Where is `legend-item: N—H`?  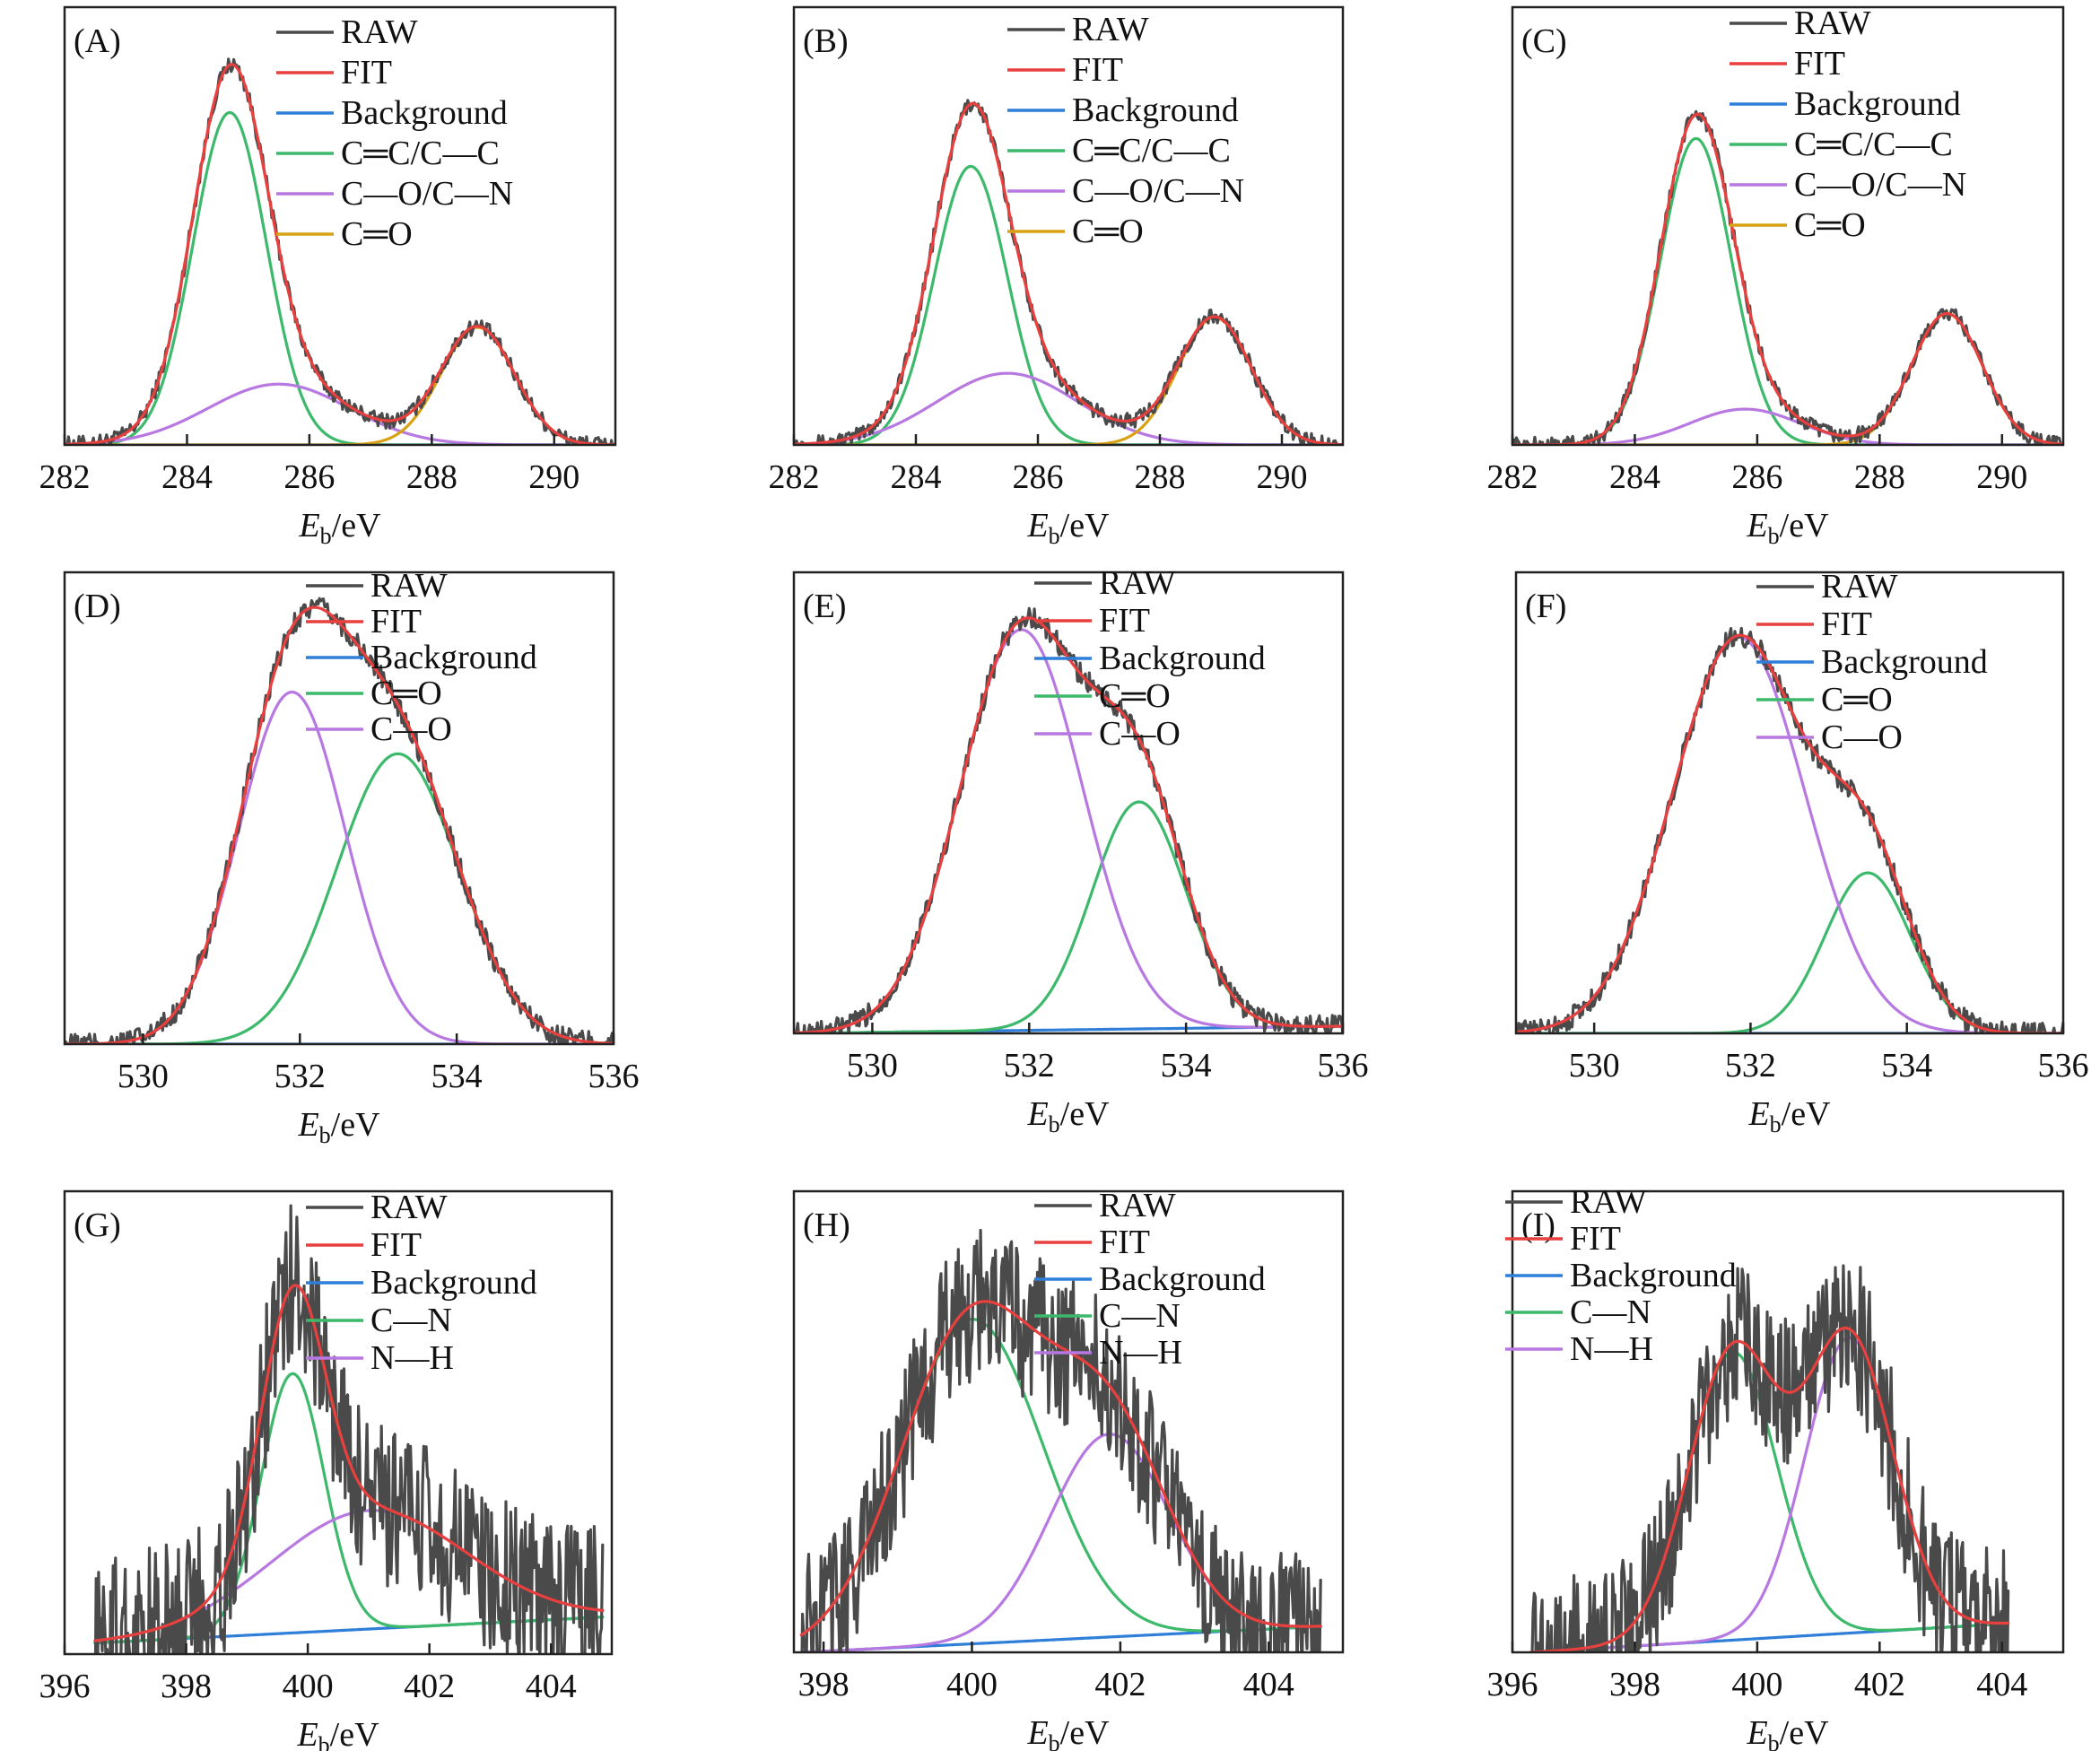 legend-item: N—H is located at coordinates (1579, 1349).